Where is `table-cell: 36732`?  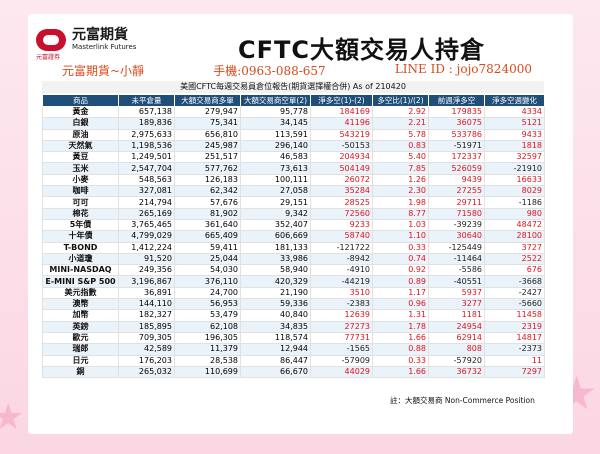
table-cell: 36732 is located at coordinates (456, 372).